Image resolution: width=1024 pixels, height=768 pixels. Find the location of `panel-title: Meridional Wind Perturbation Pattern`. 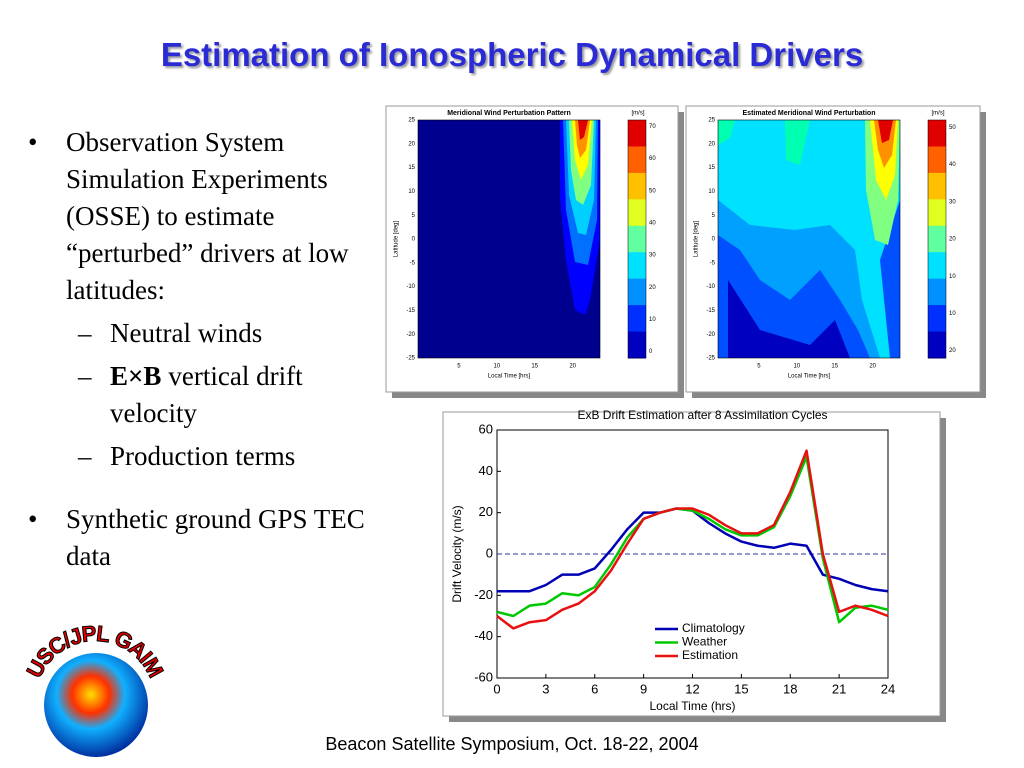

panel-title: Meridional Wind Perturbation Pattern is located at coordinates (509, 113).